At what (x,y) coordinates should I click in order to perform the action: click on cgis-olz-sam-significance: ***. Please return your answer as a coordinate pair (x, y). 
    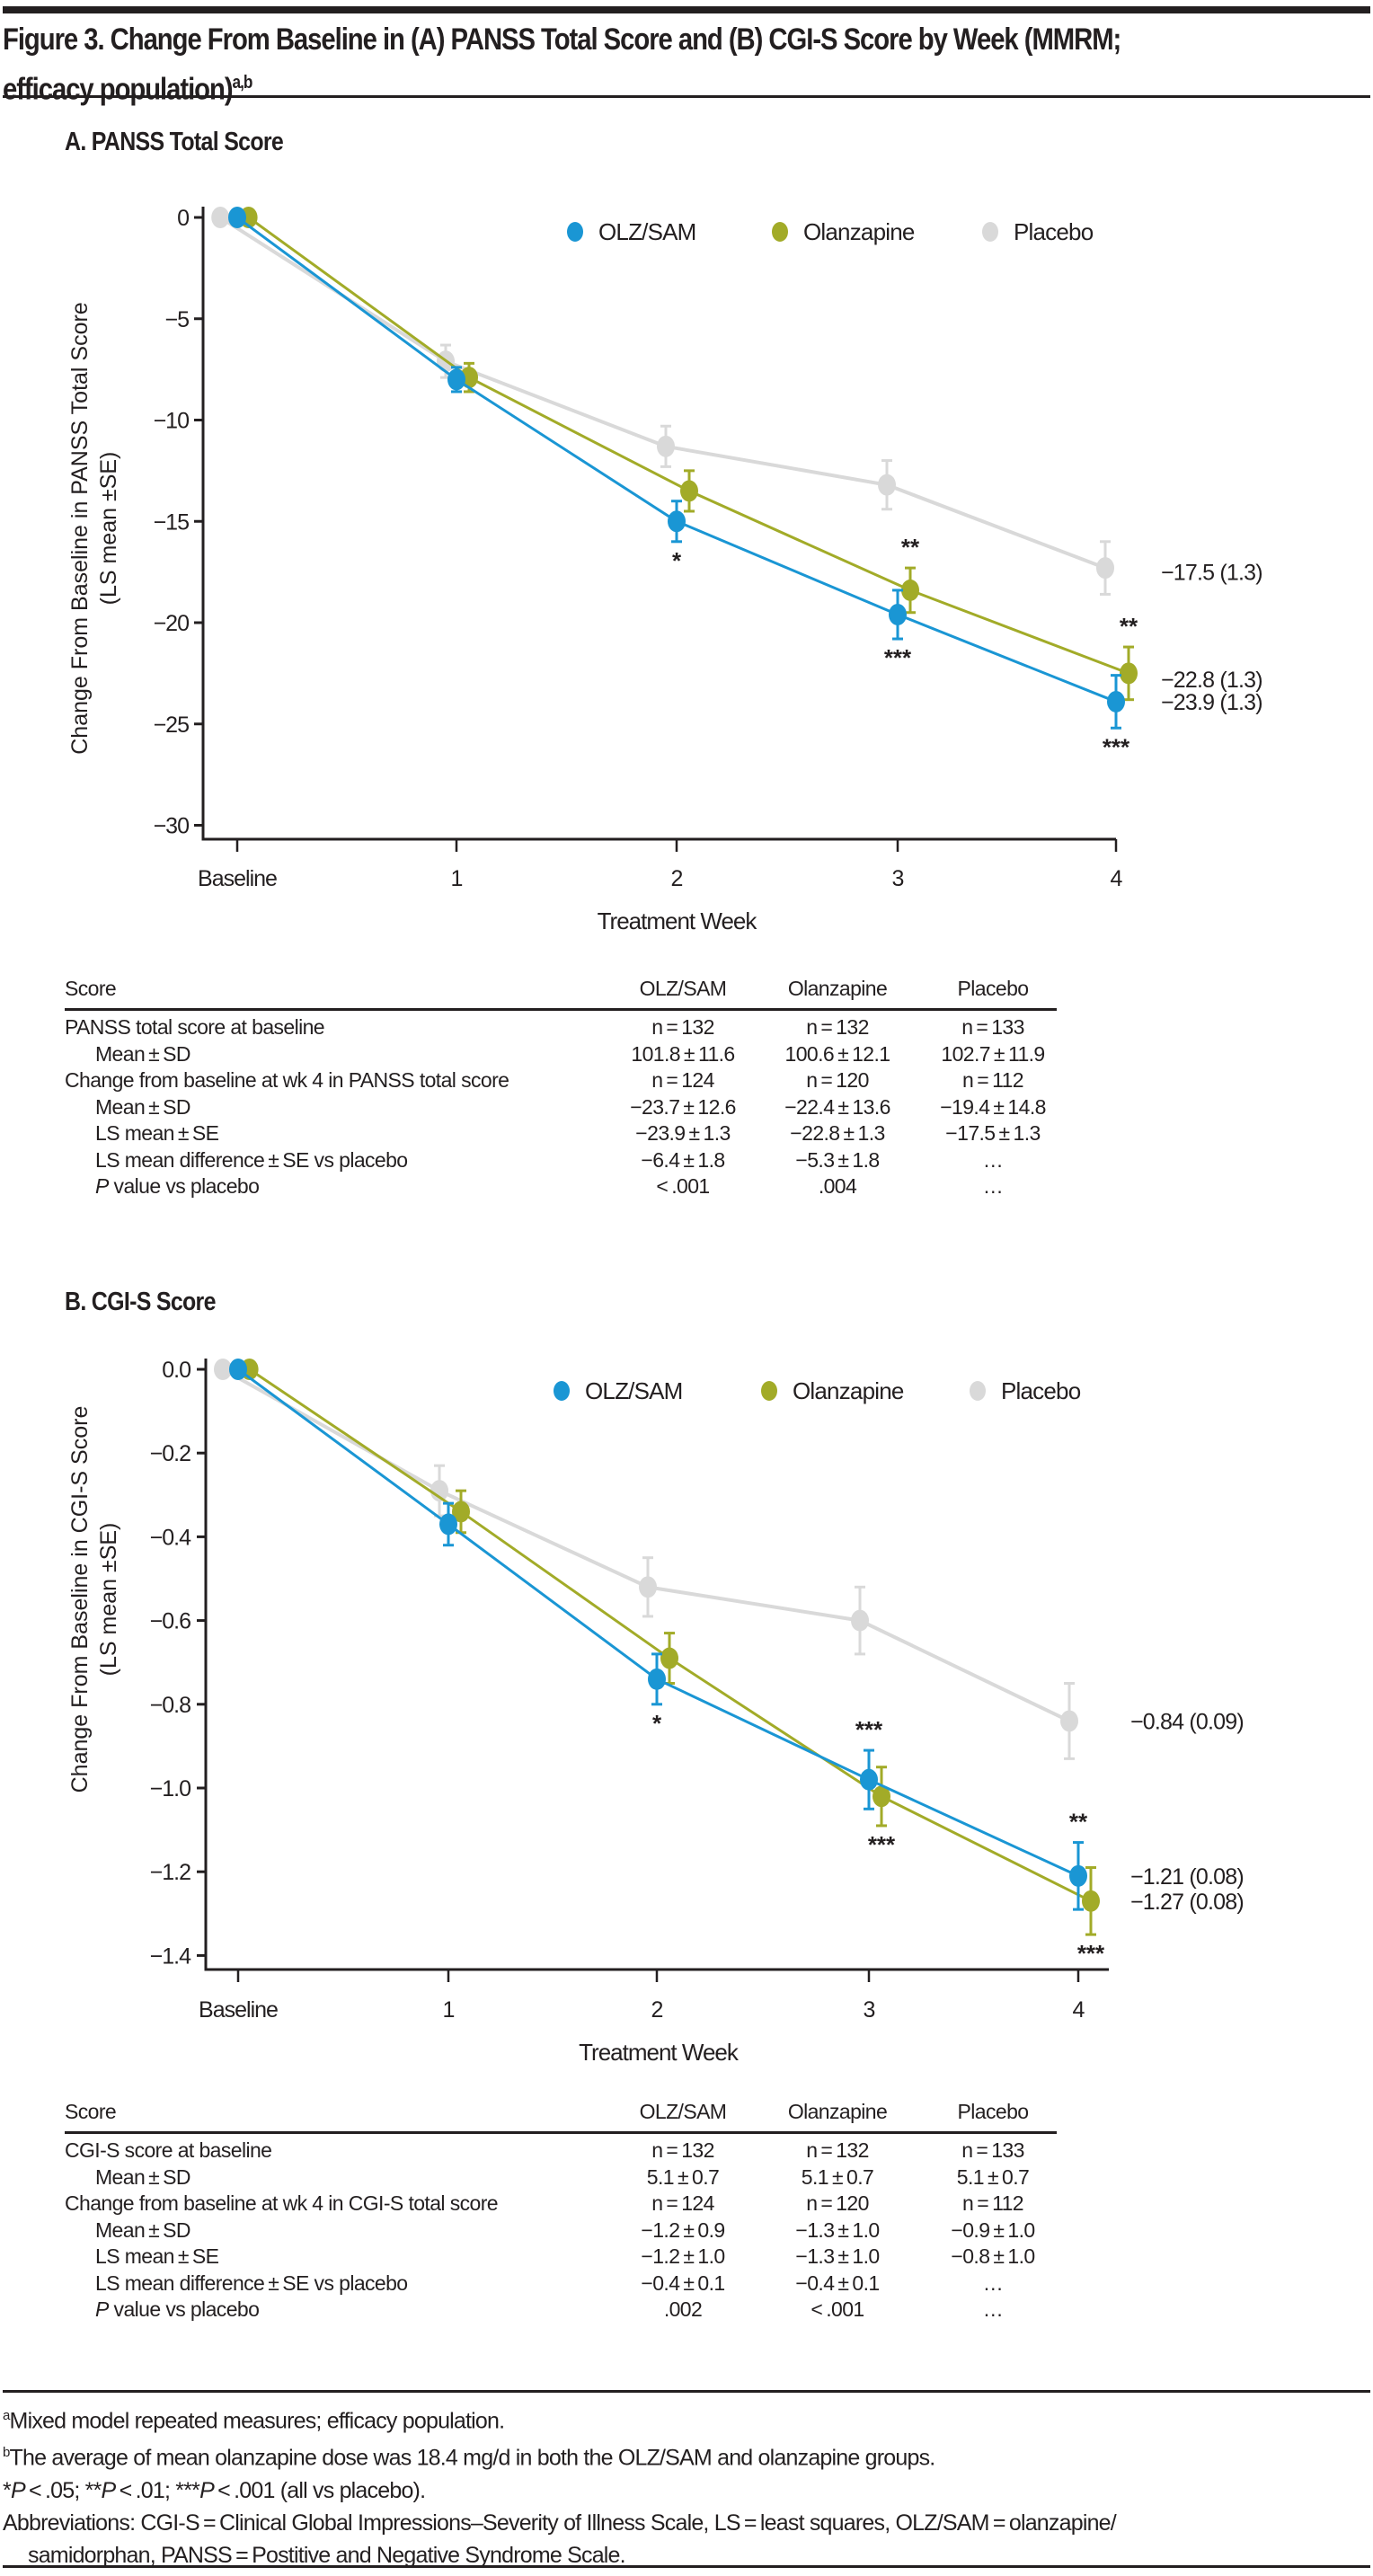
    Looking at the image, I should click on (869, 1729).